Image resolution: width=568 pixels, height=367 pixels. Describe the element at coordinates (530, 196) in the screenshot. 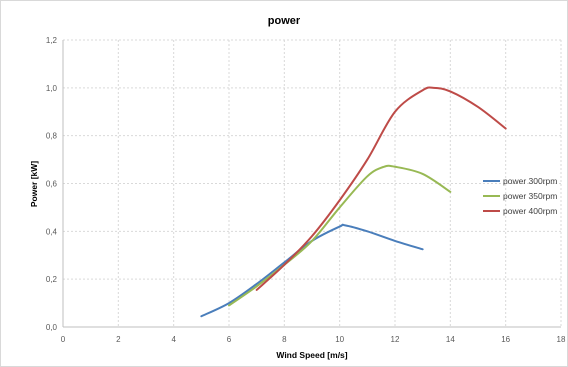

I see `legend-label-1: power 350rpm` at that location.